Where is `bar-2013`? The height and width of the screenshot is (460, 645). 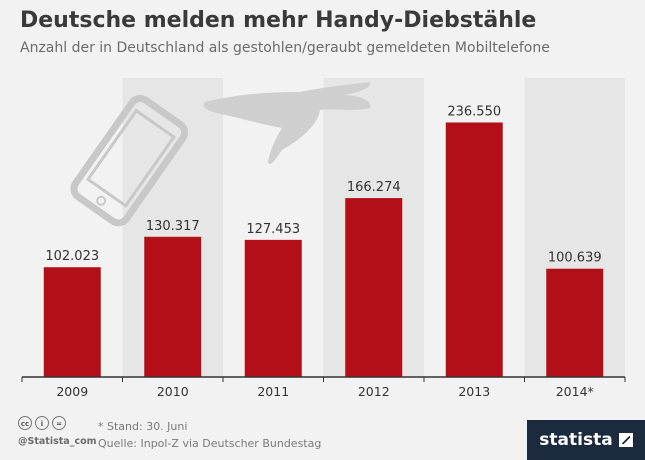 bar-2013 is located at coordinates (474, 249).